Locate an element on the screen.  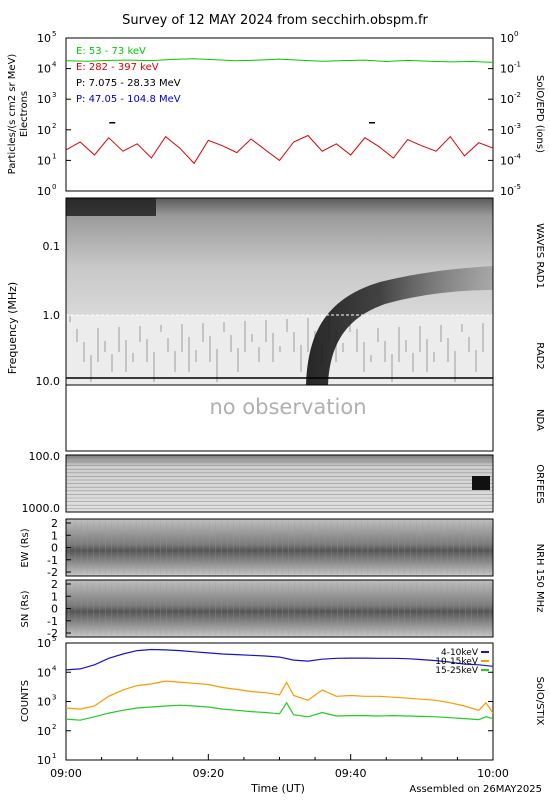
waves-ytick-1: 1.0 is located at coordinates (52, 315).